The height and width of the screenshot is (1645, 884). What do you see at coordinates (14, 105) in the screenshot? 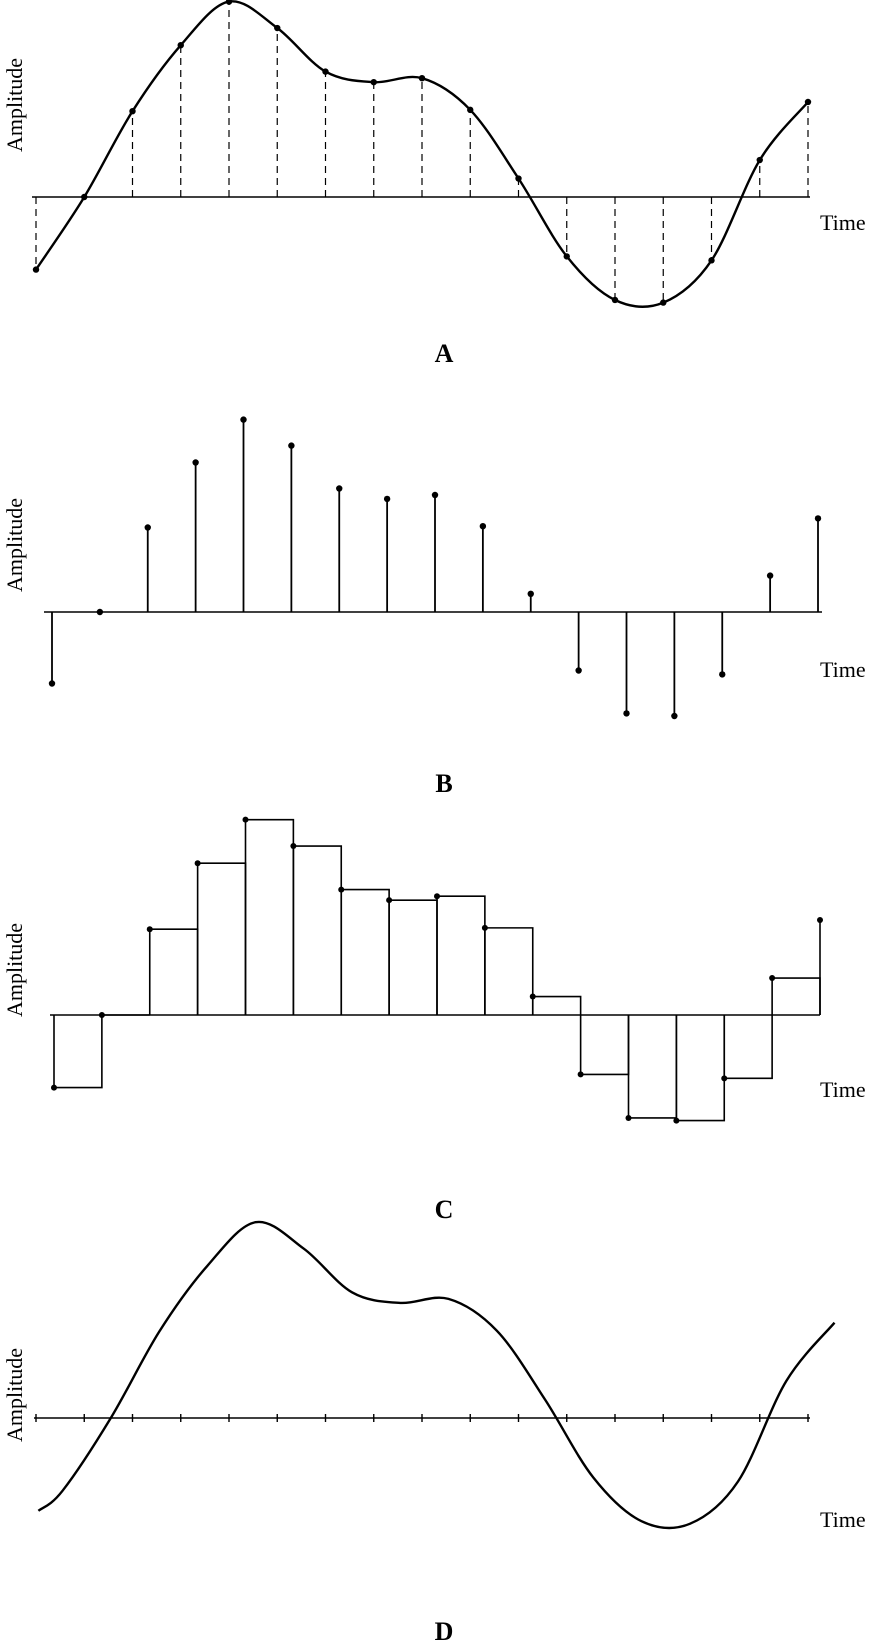
I see `panel-a-ylabel: Amplitude` at bounding box center [14, 105].